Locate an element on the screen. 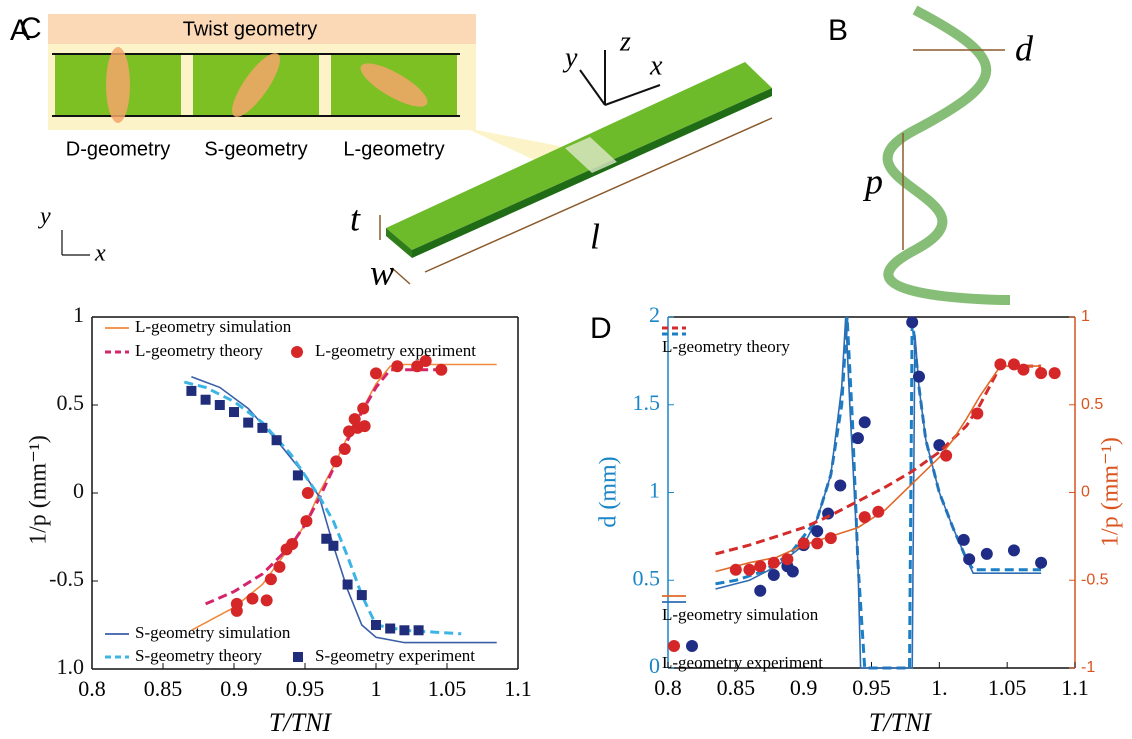 The width and height of the screenshot is (1132, 739). y-axis-label: 1/p (mm⁻¹) is located at coordinates (39, 490).